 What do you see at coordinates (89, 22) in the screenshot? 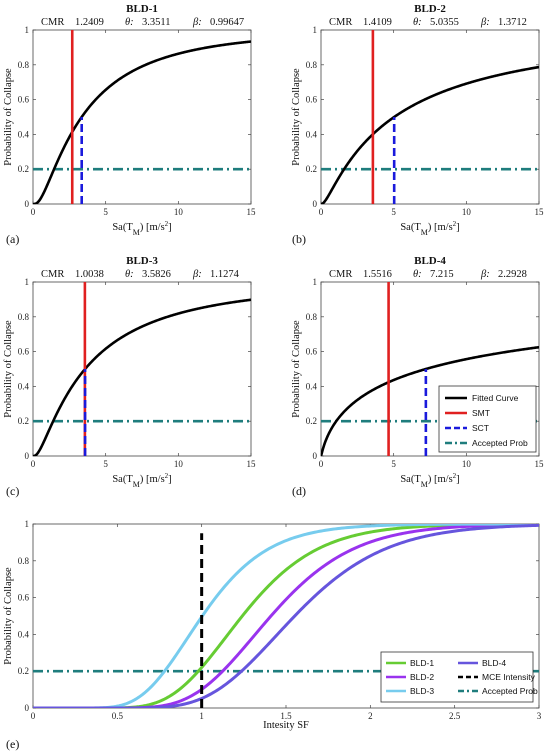
I see `cmr-value: 1.2409` at bounding box center [89, 22].